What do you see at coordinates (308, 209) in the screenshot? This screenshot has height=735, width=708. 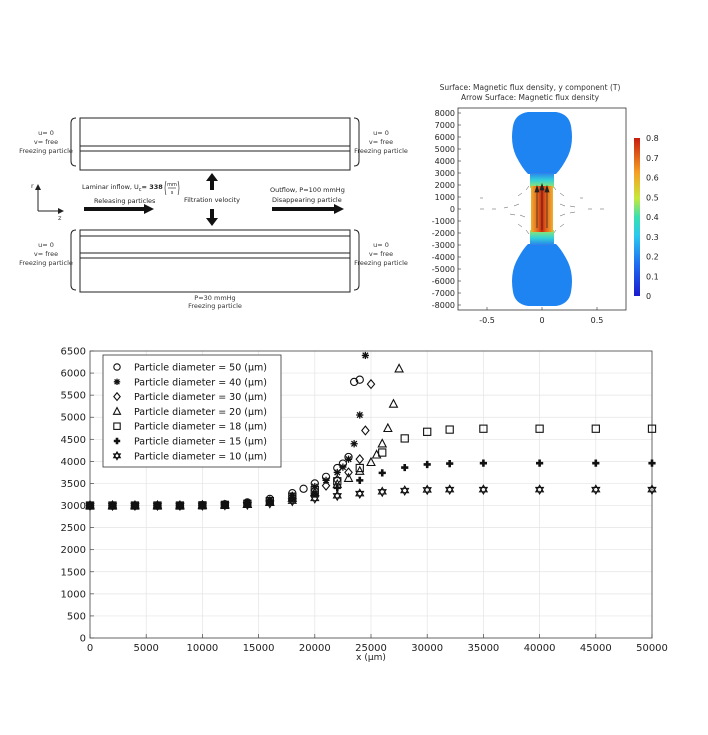 I see `outflow-arrow` at bounding box center [308, 209].